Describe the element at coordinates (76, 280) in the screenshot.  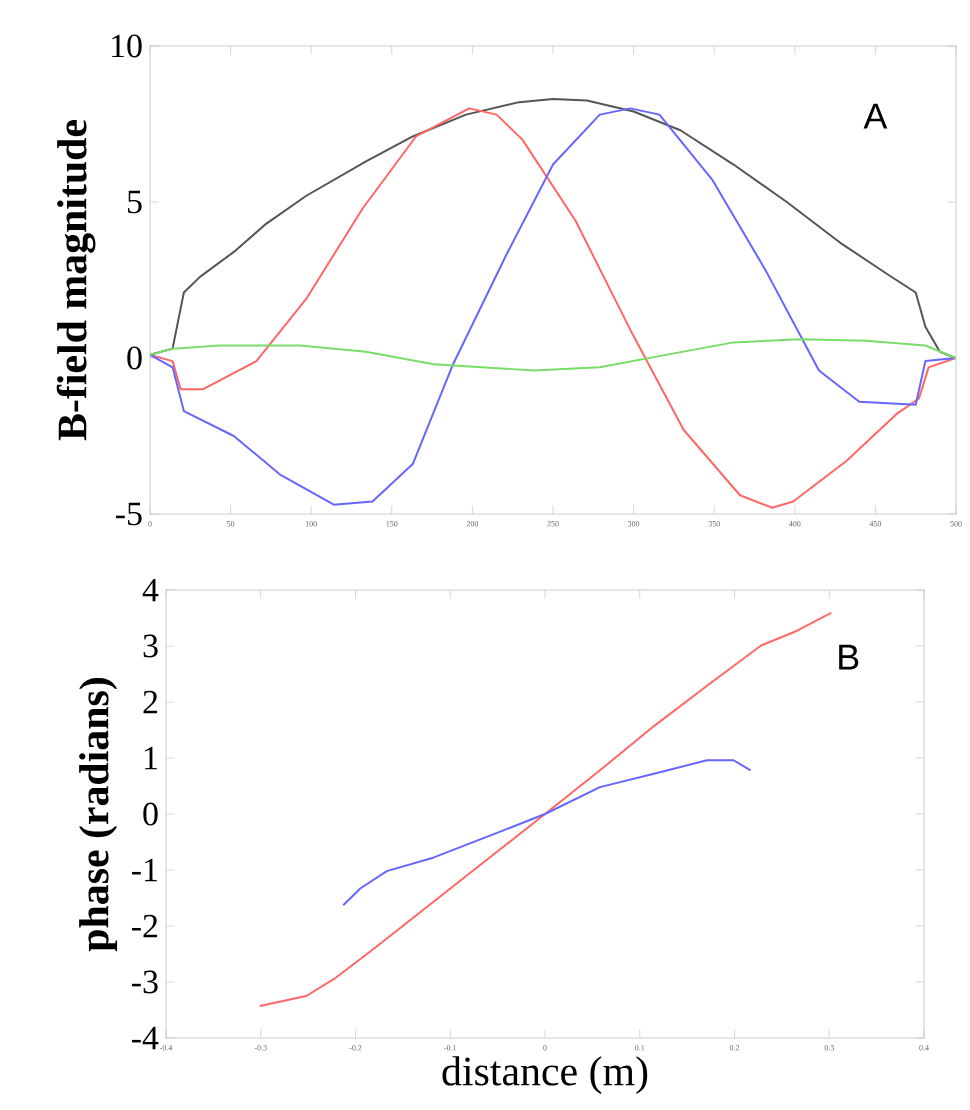
I see `y-axis-title: B-field magnitude` at that location.